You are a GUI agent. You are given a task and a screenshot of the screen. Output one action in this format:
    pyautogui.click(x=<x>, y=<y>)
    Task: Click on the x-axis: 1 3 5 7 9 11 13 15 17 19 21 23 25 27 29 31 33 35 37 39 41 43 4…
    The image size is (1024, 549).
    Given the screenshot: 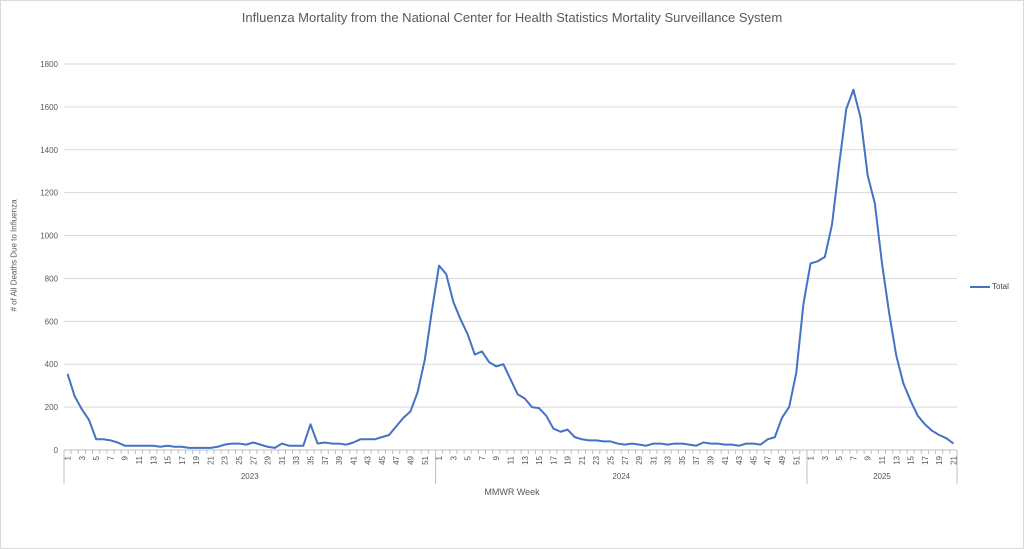 What is the action you would take?
    pyautogui.click(x=510, y=466)
    